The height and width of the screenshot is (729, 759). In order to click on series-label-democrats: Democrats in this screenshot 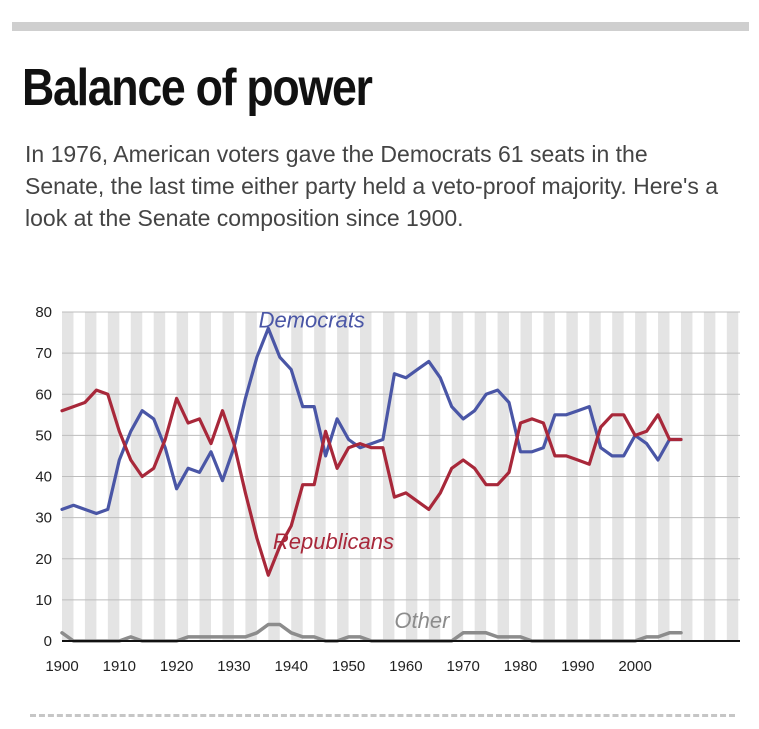, I will do `click(312, 320)`.